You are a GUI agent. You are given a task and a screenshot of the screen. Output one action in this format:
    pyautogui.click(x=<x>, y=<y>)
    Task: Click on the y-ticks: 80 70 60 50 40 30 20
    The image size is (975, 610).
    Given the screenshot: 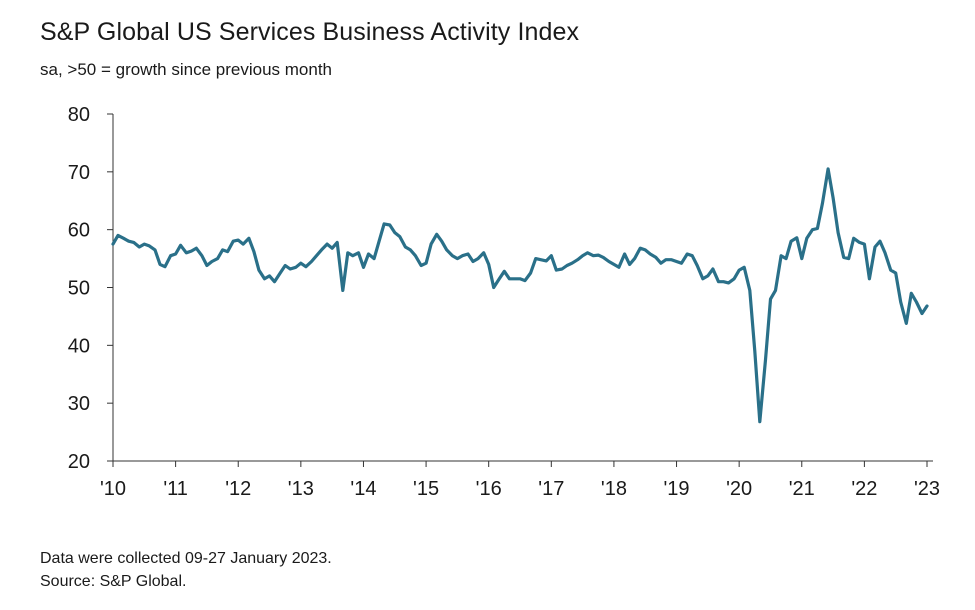 What is the action you would take?
    pyautogui.click(x=90, y=288)
    